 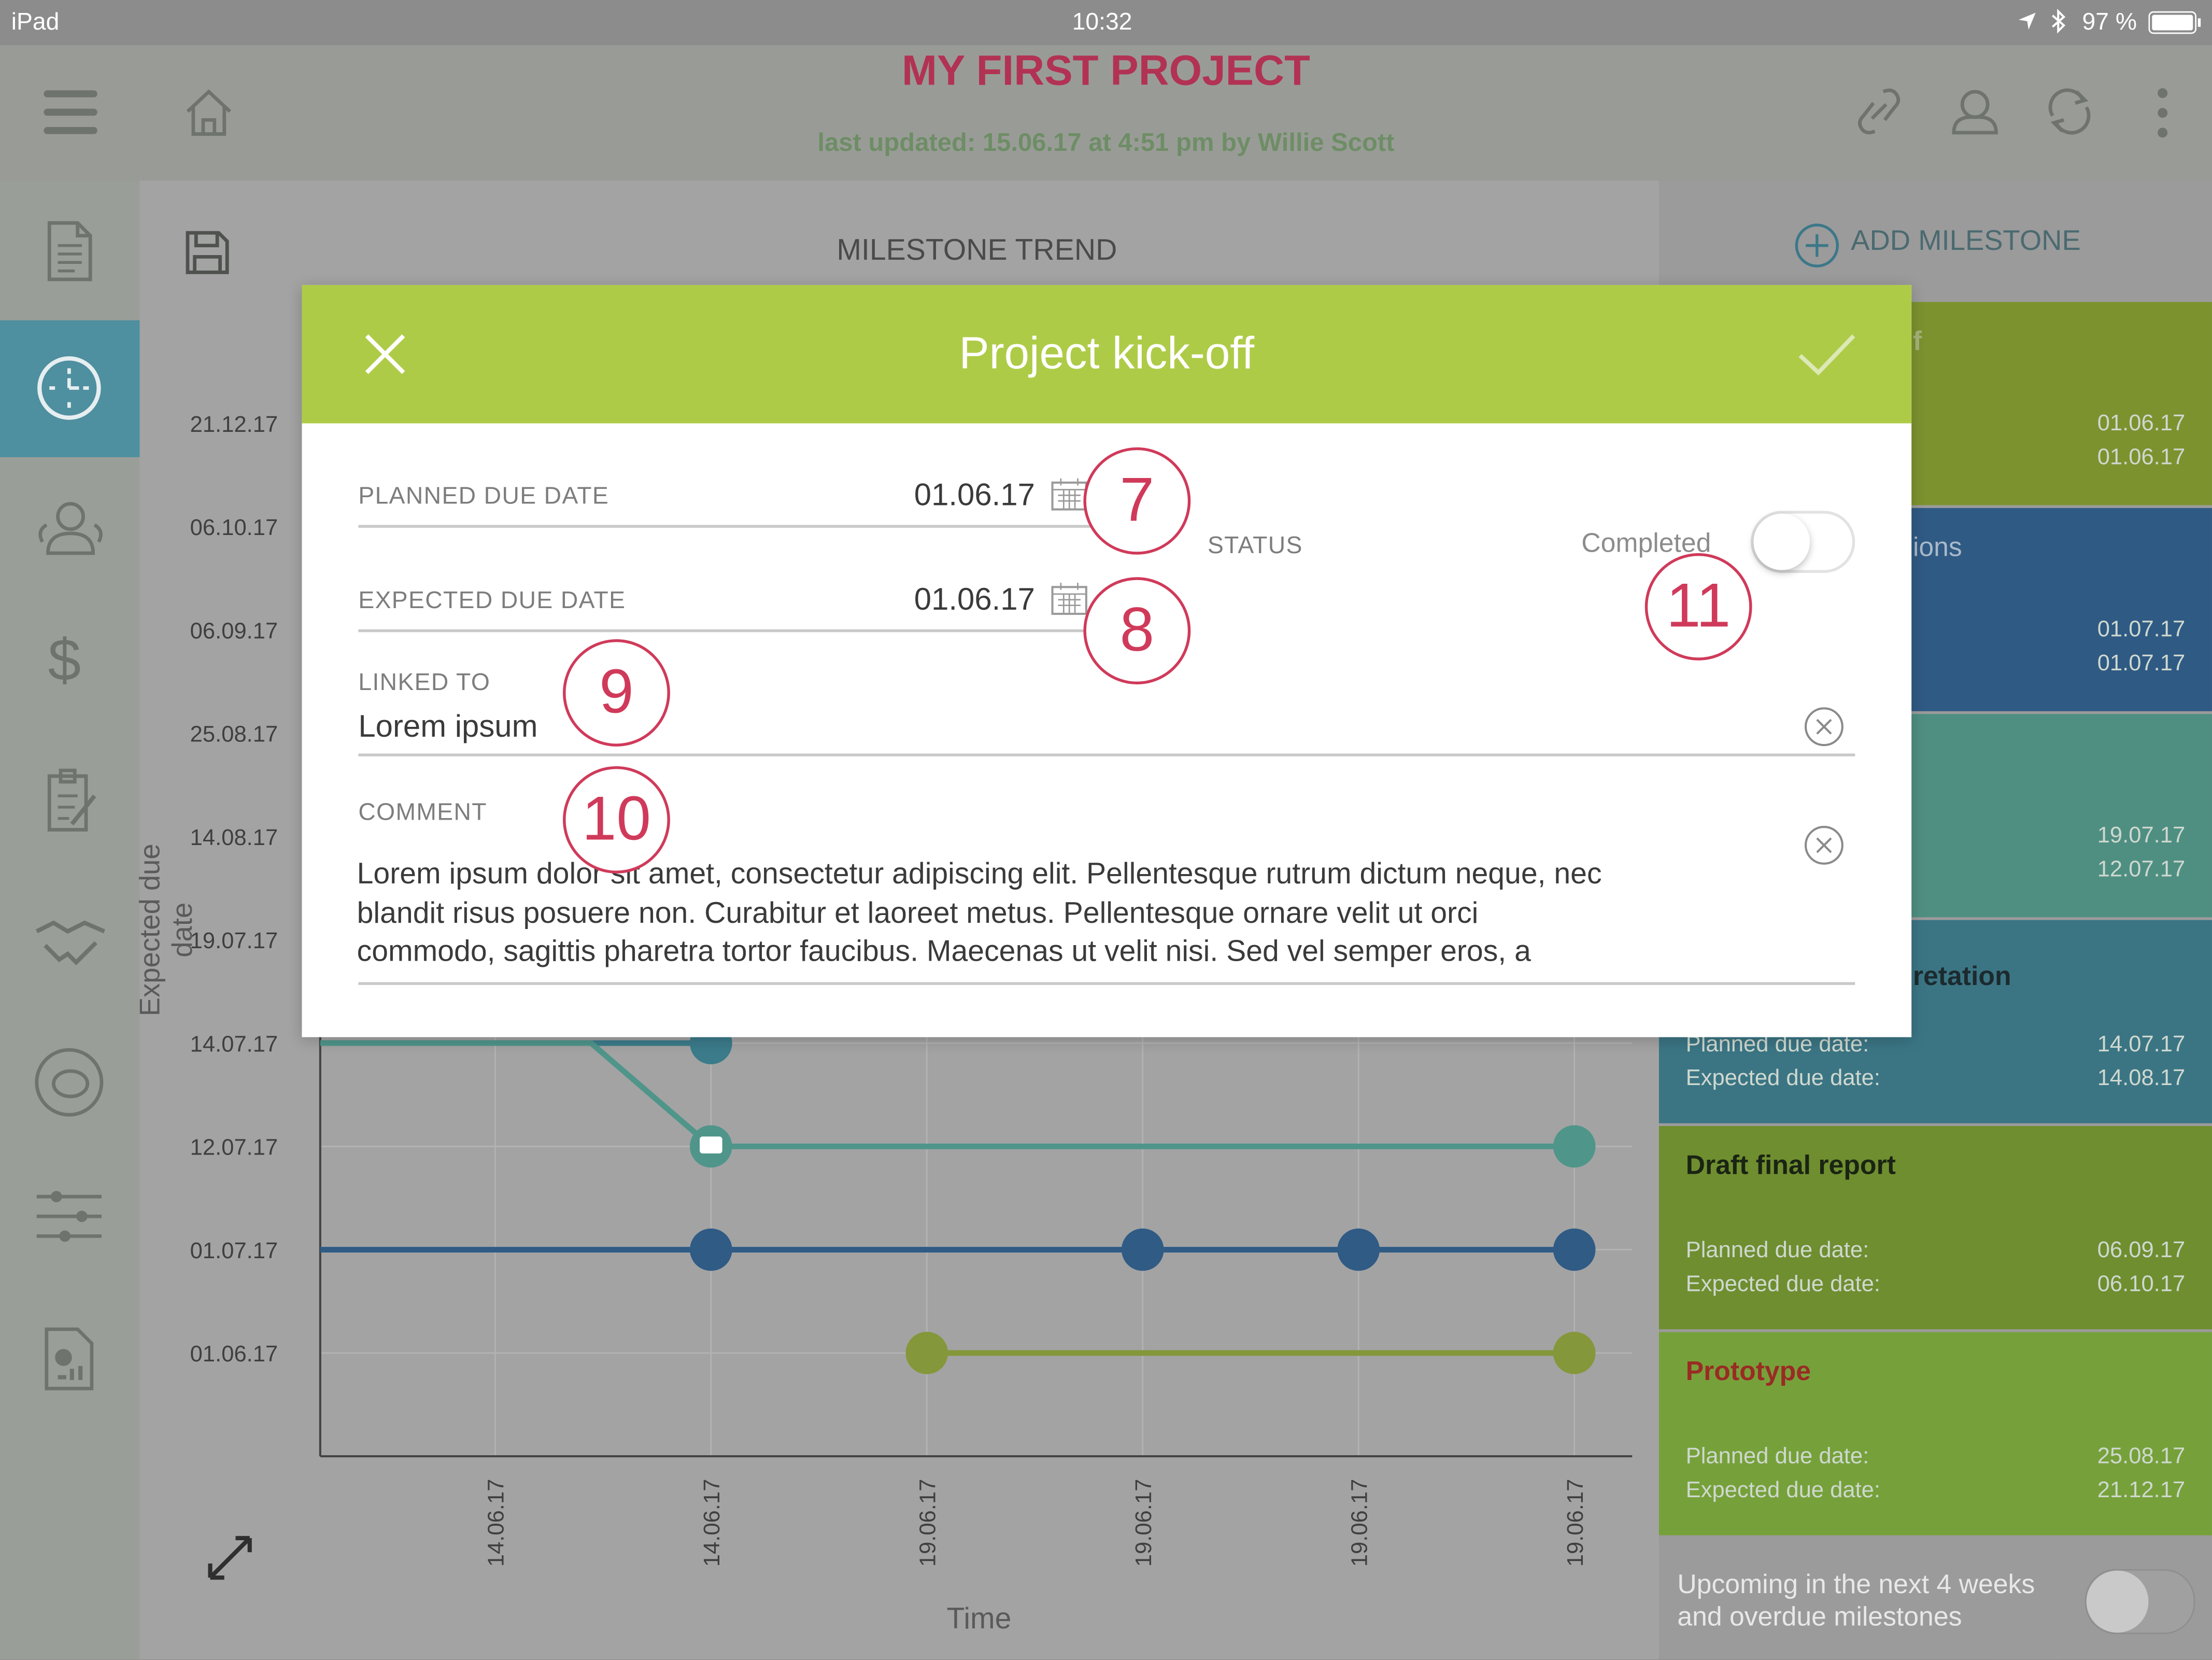 I want to click on save-icon, so click(x=208, y=252).